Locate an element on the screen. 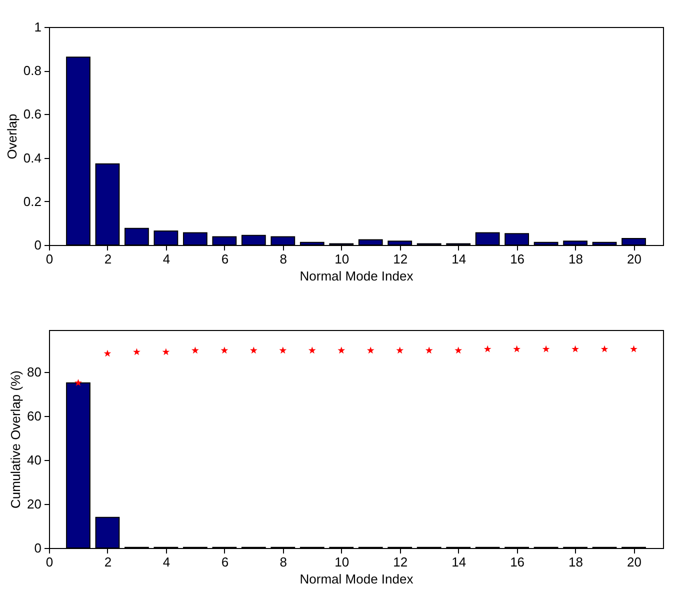 This screenshot has width=689, height=596. y-tick-label: 40 is located at coordinates (34, 460).